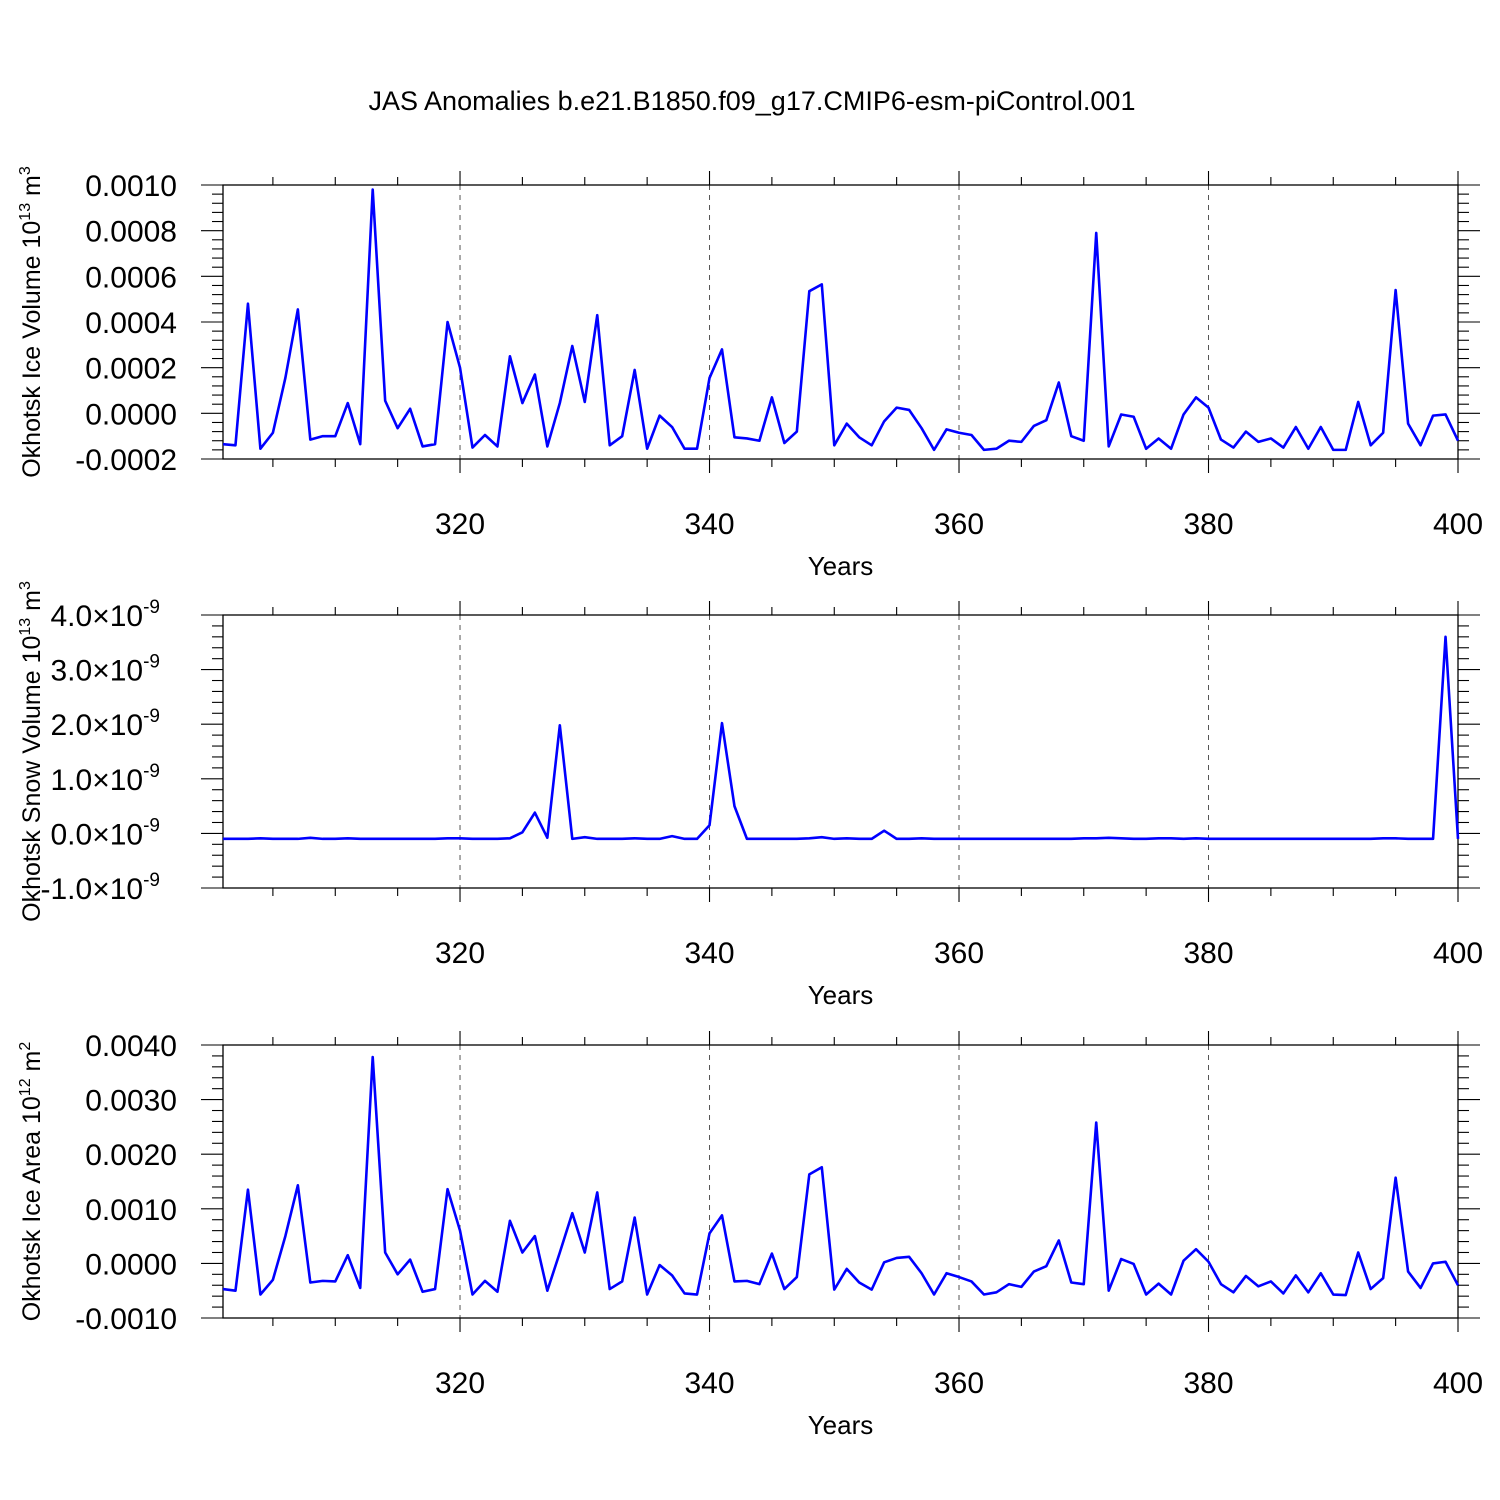 Image resolution: width=1500 pixels, height=1500 pixels. Describe the element at coordinates (131, 1101) in the screenshot. I see `y-tick-label: 0.0030` at that location.